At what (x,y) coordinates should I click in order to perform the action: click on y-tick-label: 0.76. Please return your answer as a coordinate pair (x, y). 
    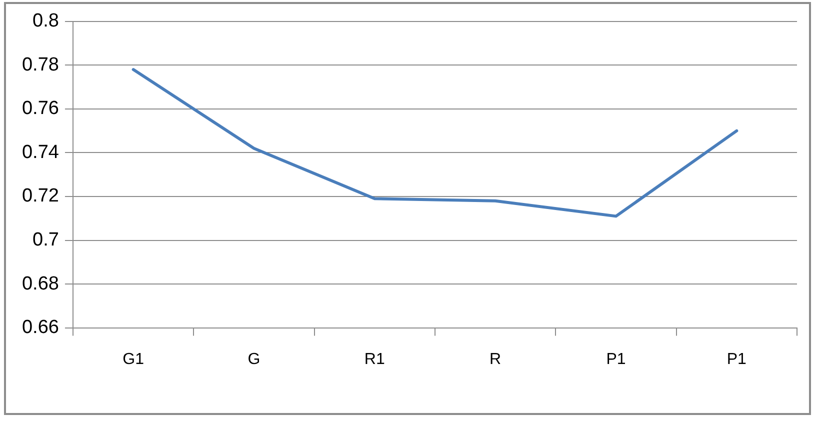
    Looking at the image, I should click on (40, 109).